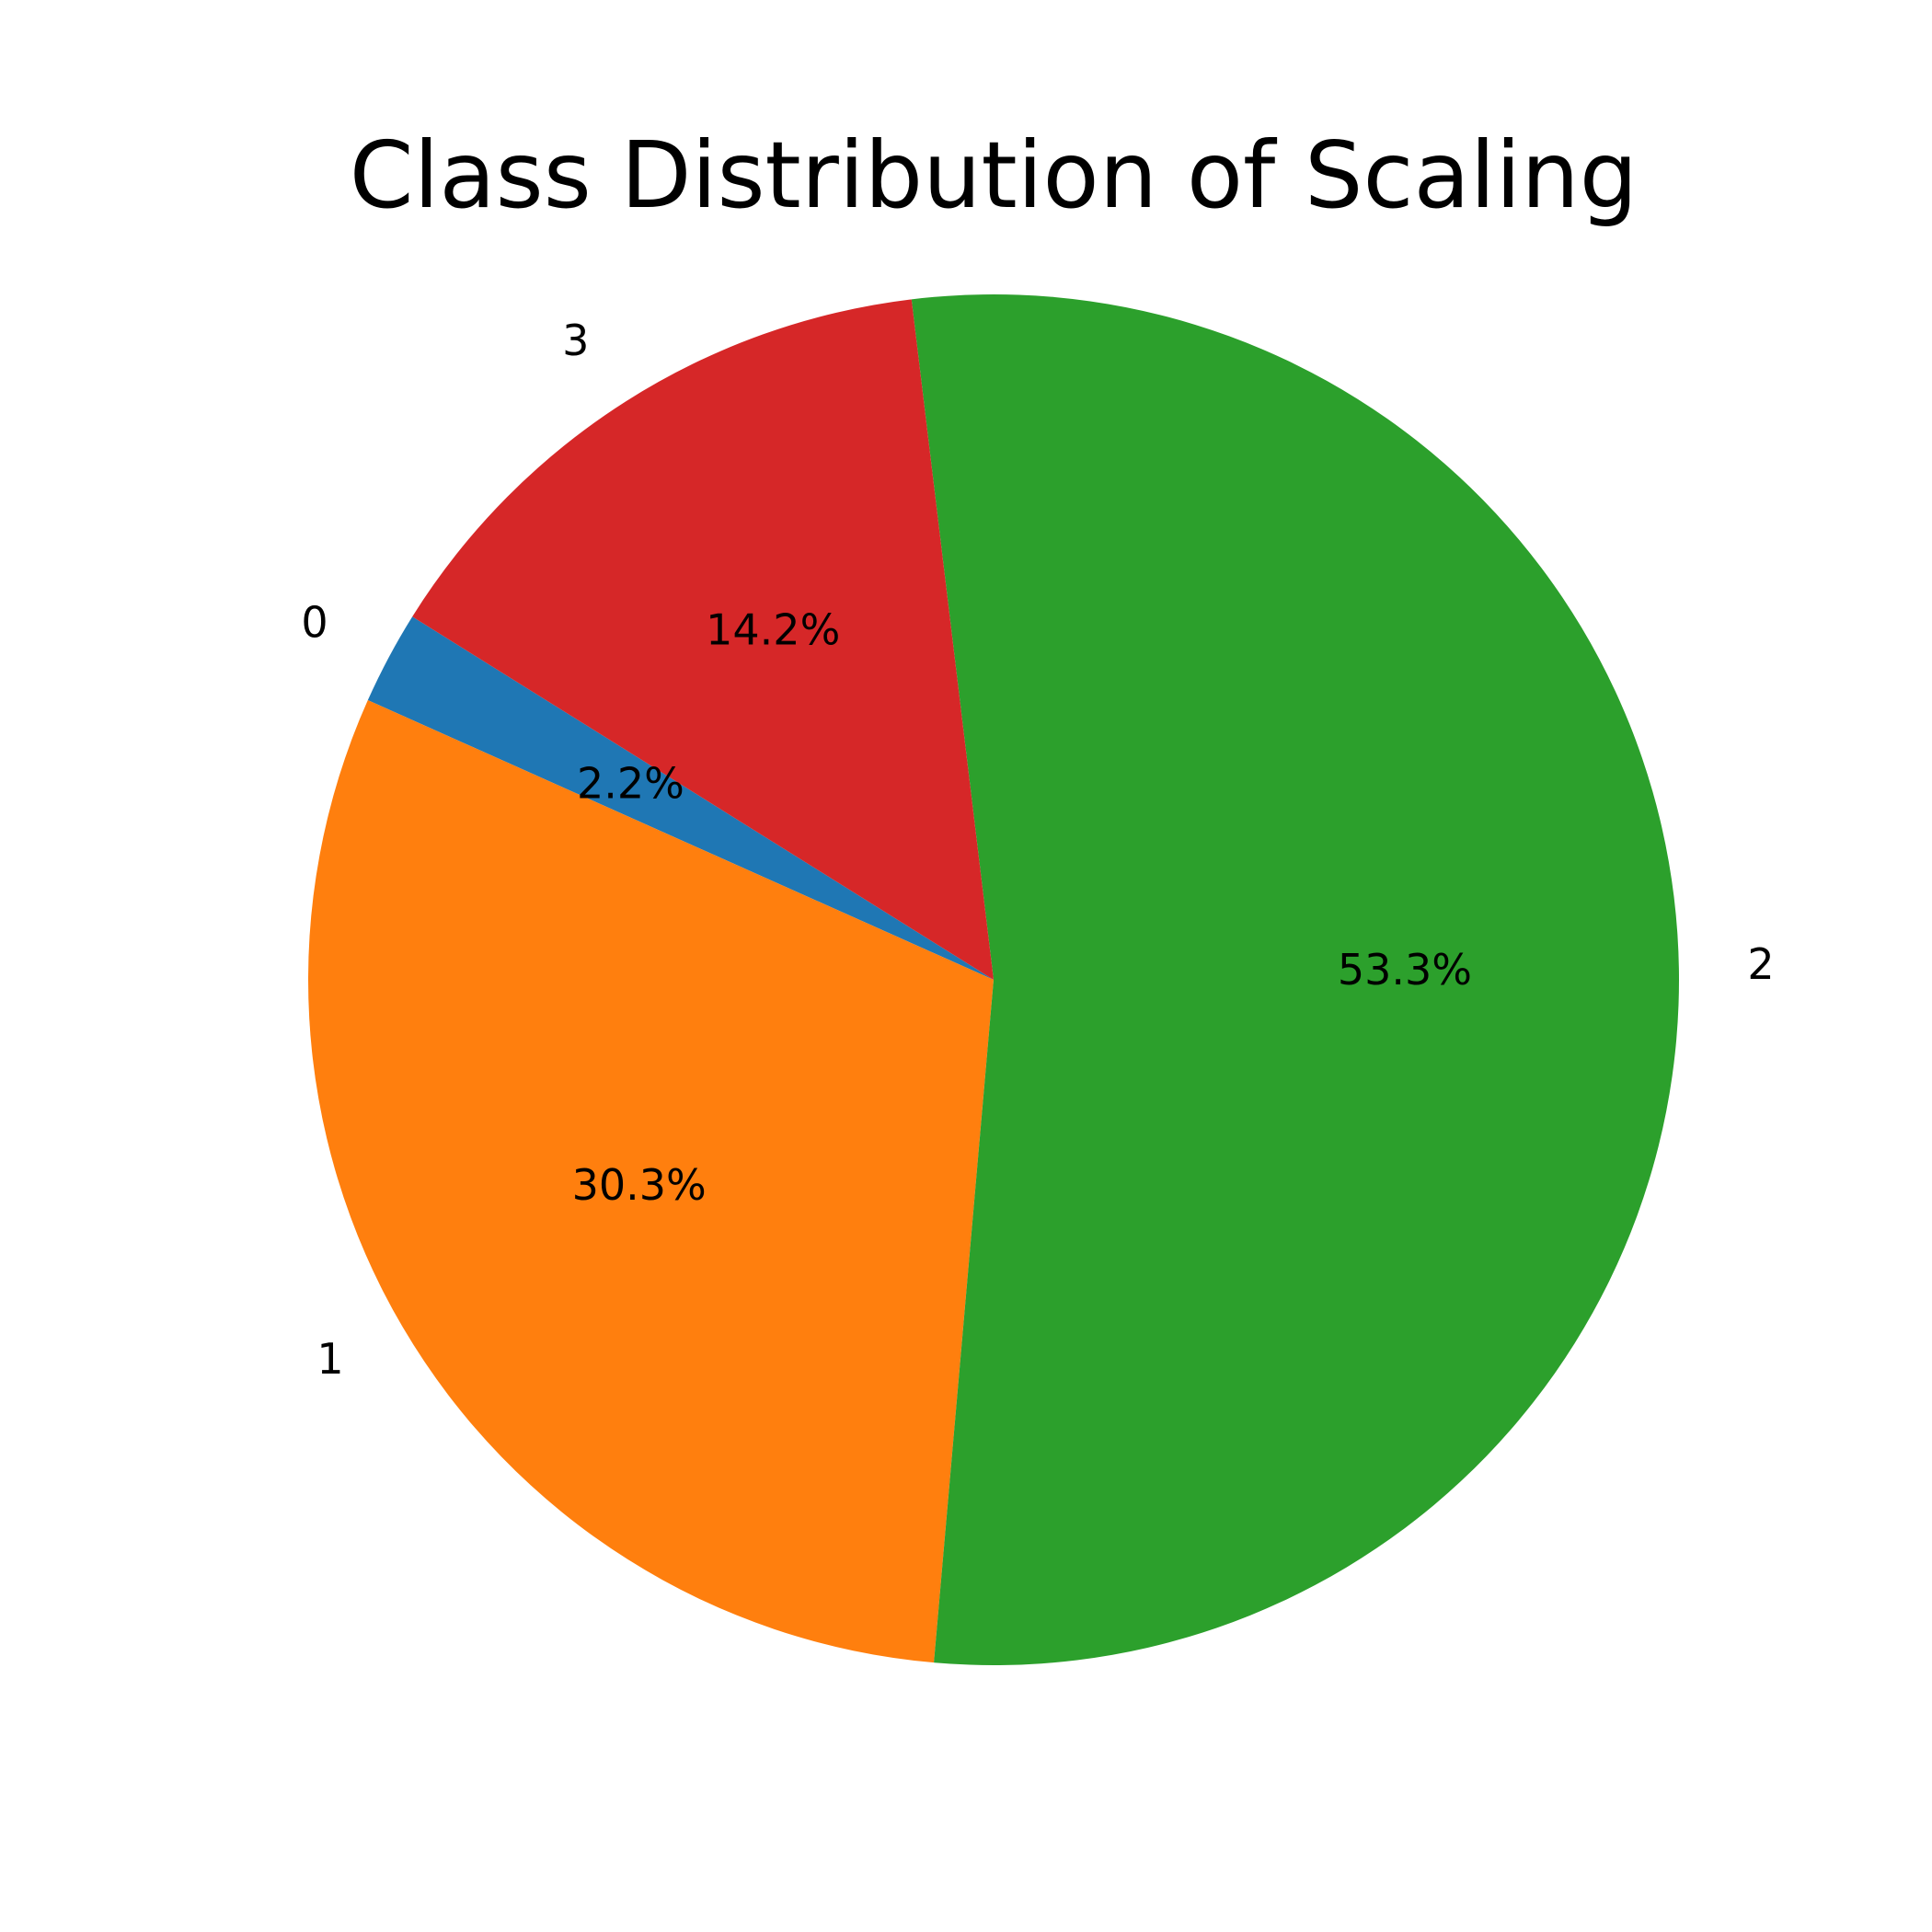 Image resolution: width=1932 pixels, height=1932 pixels. What do you see at coordinates (575, 340) in the screenshot?
I see `slice-label-3: 3` at bounding box center [575, 340].